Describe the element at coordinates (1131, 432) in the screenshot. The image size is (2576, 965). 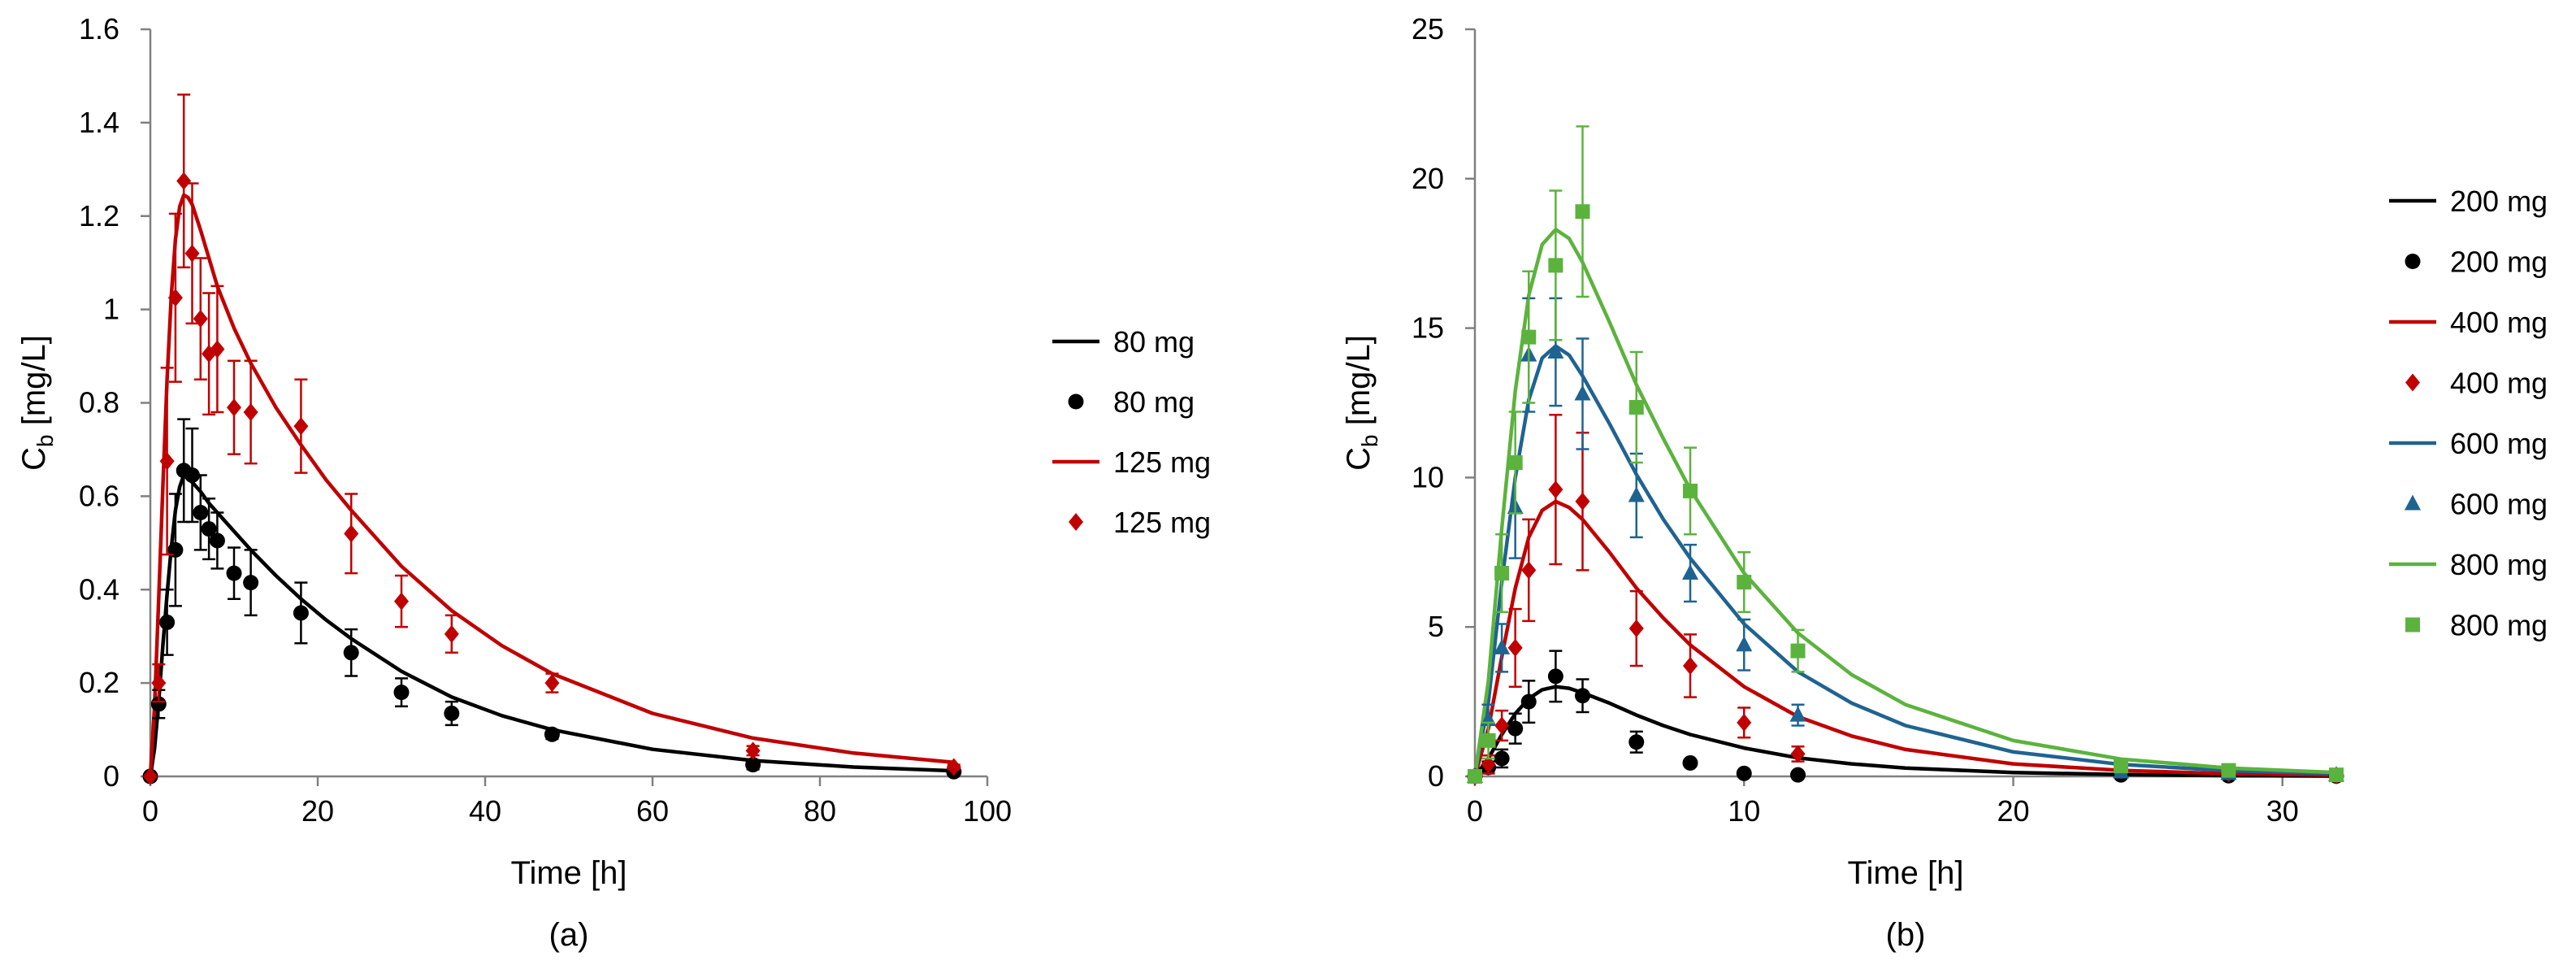
I see `legend: 80 mg 80 mg 125 mg 125 mg` at that location.